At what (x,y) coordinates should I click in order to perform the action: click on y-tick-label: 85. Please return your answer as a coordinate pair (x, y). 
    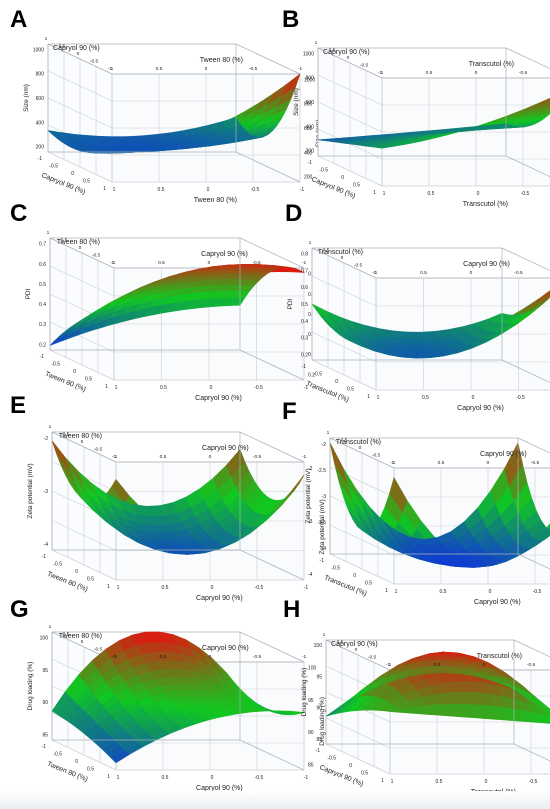
    Looking at the image, I should click on (45, 736).